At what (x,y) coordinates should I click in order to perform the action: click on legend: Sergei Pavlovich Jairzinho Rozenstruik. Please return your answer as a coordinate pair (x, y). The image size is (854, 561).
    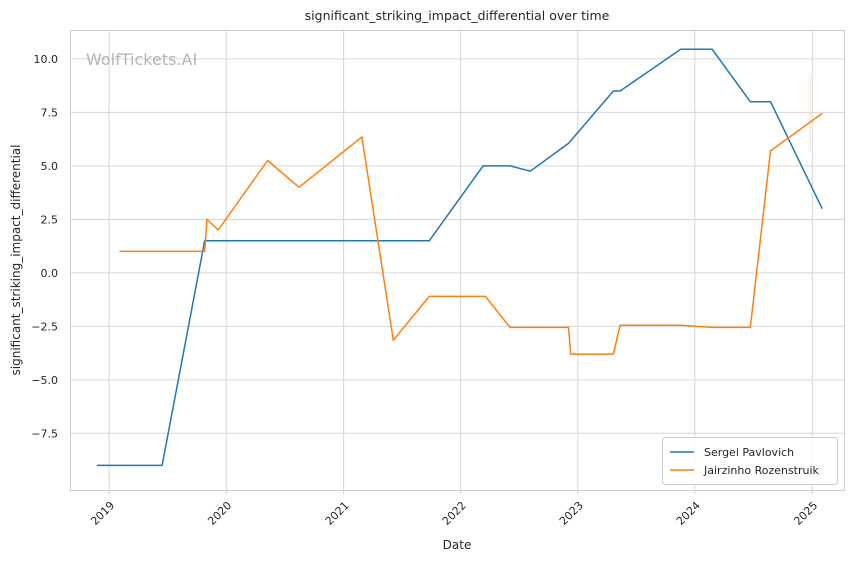
    Looking at the image, I should click on (750, 461).